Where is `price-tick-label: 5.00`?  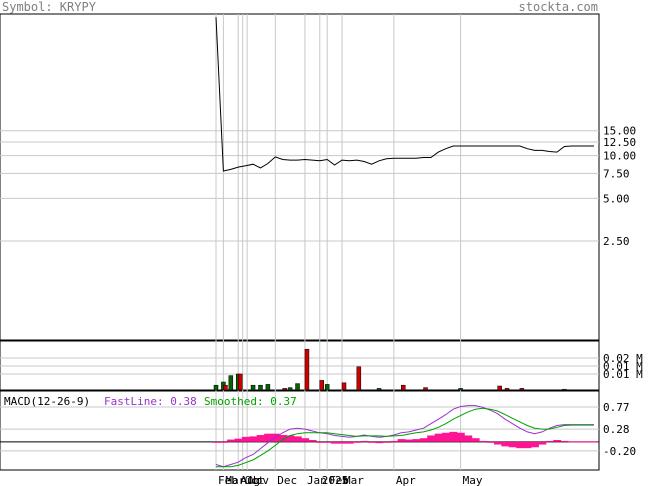
price-tick-label: 5.00 is located at coordinates (616, 198).